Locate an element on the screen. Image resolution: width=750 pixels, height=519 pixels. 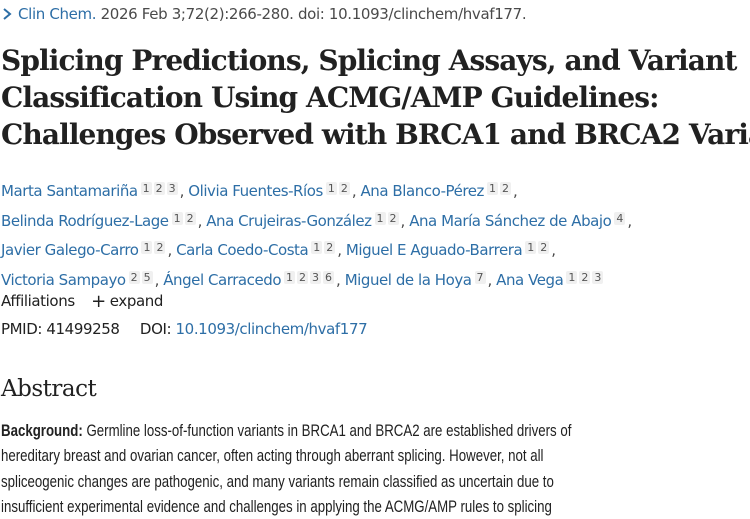
author: Ana Crujeiras-González 1 2 is located at coordinates (303, 220).